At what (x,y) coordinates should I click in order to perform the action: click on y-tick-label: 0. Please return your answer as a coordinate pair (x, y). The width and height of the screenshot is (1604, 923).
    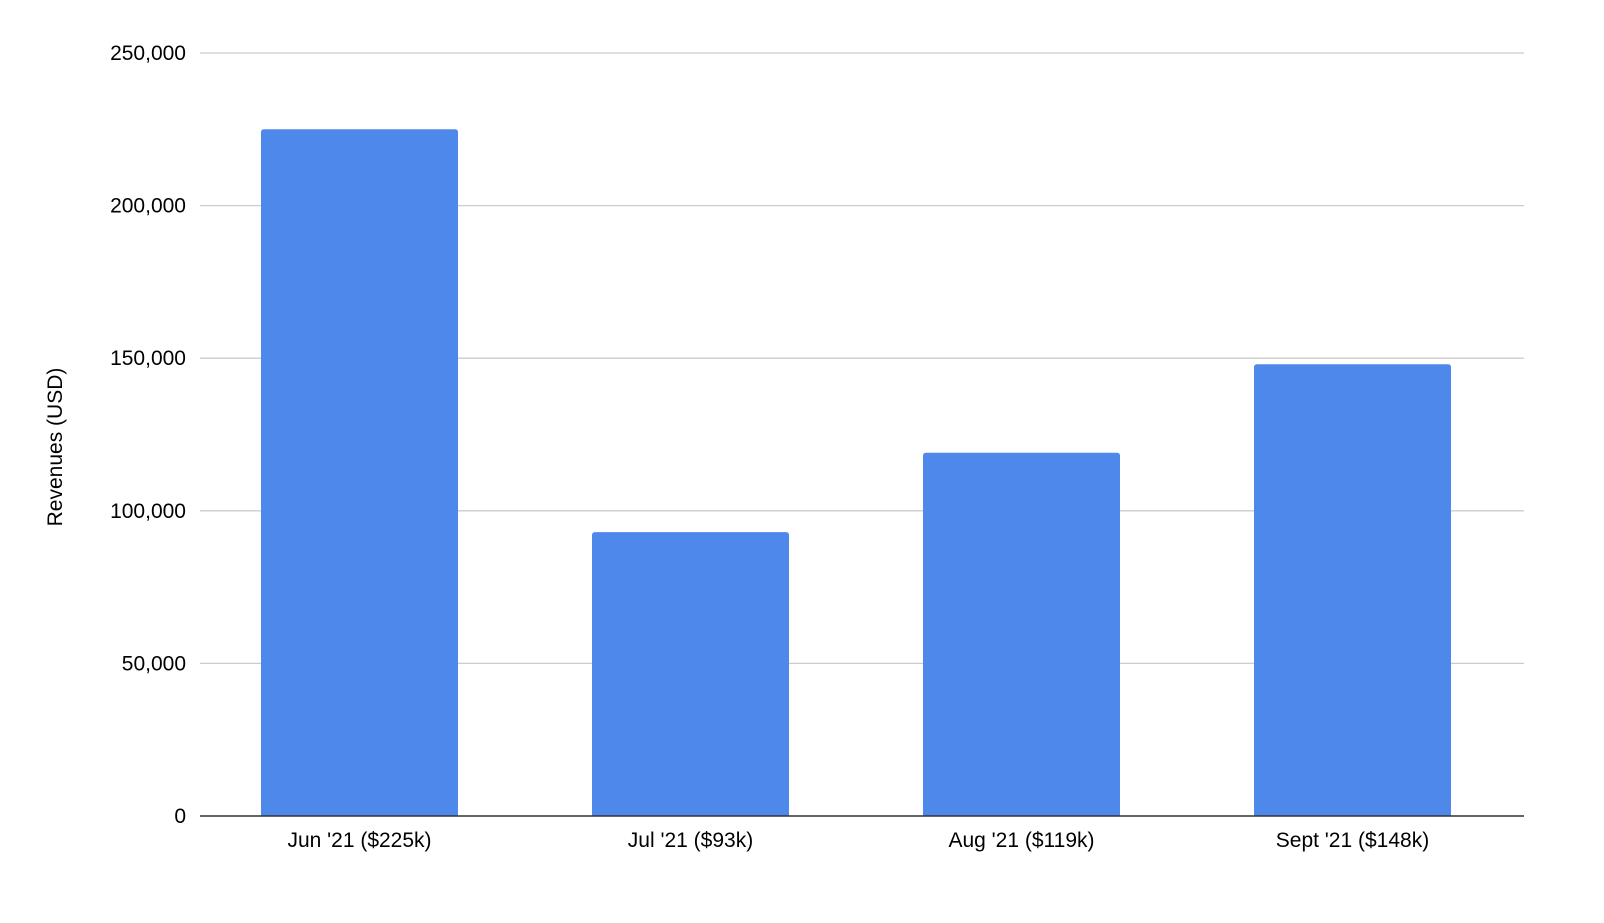
    Looking at the image, I should click on (180, 816).